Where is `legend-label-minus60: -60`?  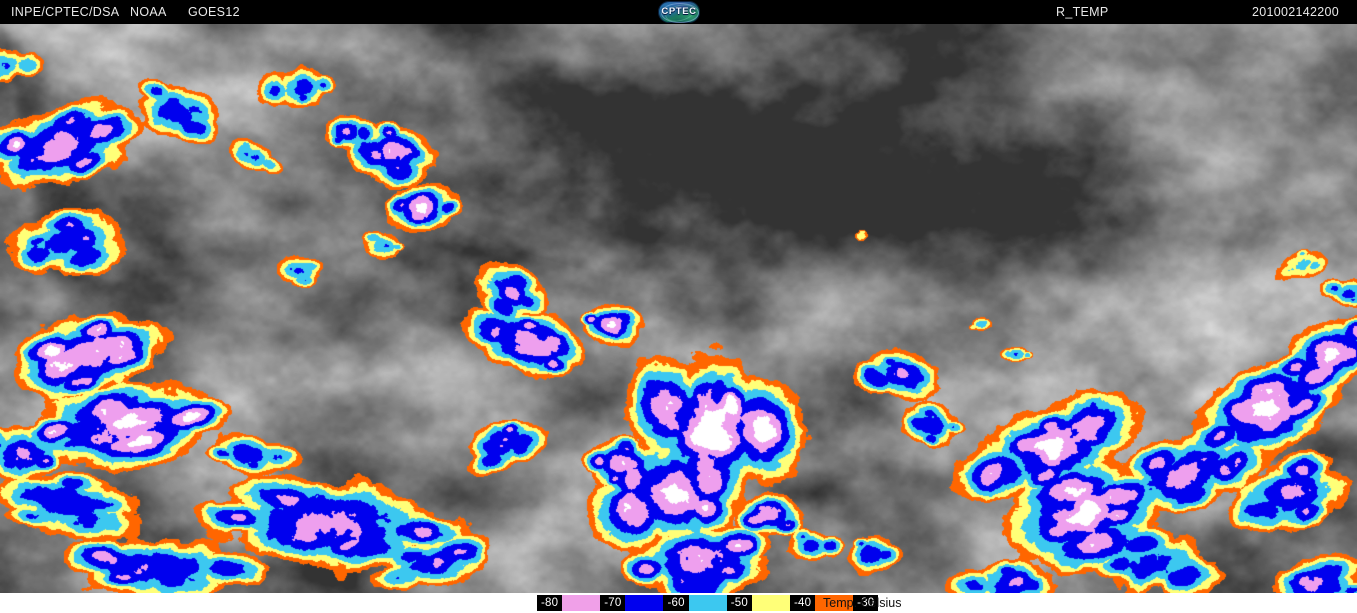
legend-label-minus60: -60 is located at coordinates (676, 603).